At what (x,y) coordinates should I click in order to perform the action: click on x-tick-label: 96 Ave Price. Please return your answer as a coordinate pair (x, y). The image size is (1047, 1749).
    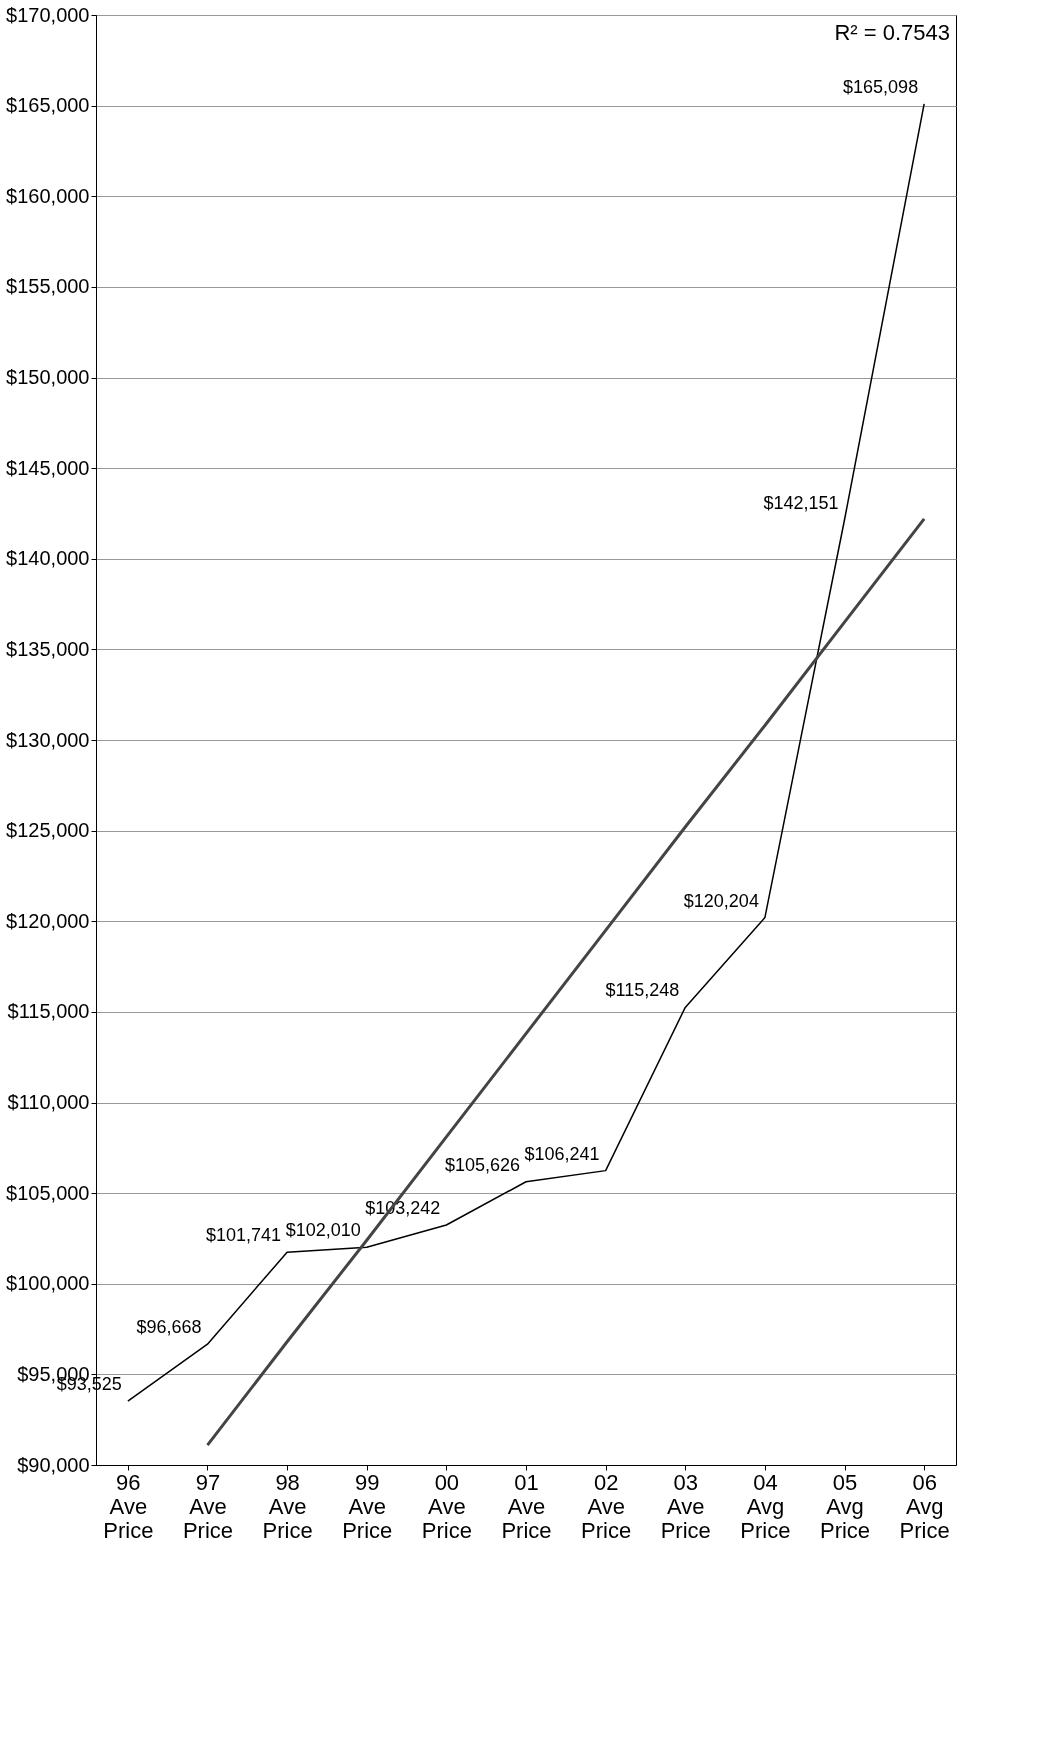
    Looking at the image, I should click on (128, 1506).